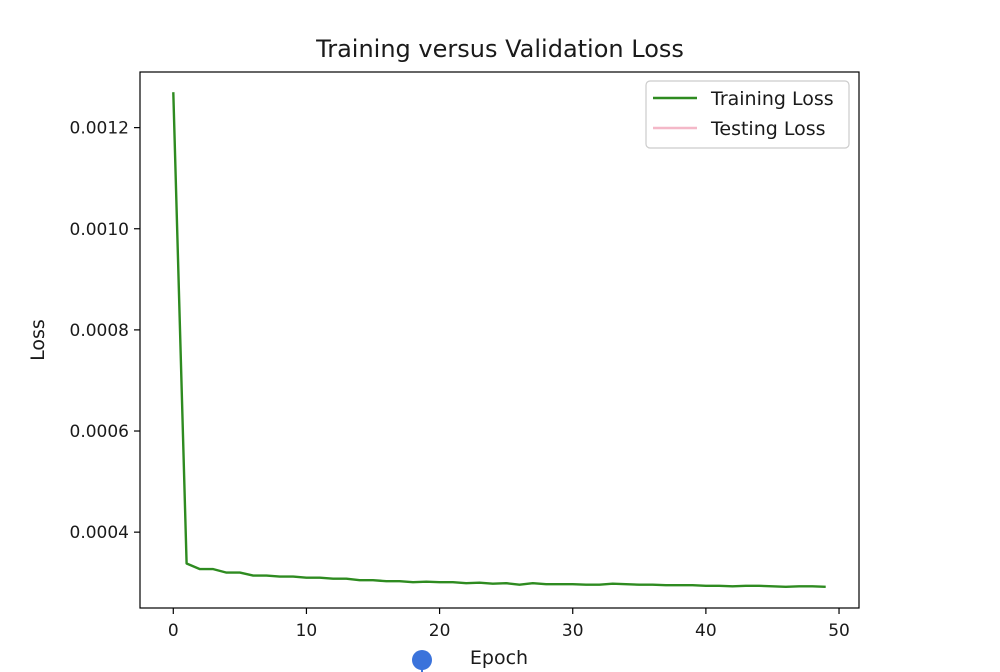 Image resolution: width=1000 pixels, height=672 pixels. What do you see at coordinates (706, 631) in the screenshot?
I see `x-tick-label: 40` at bounding box center [706, 631].